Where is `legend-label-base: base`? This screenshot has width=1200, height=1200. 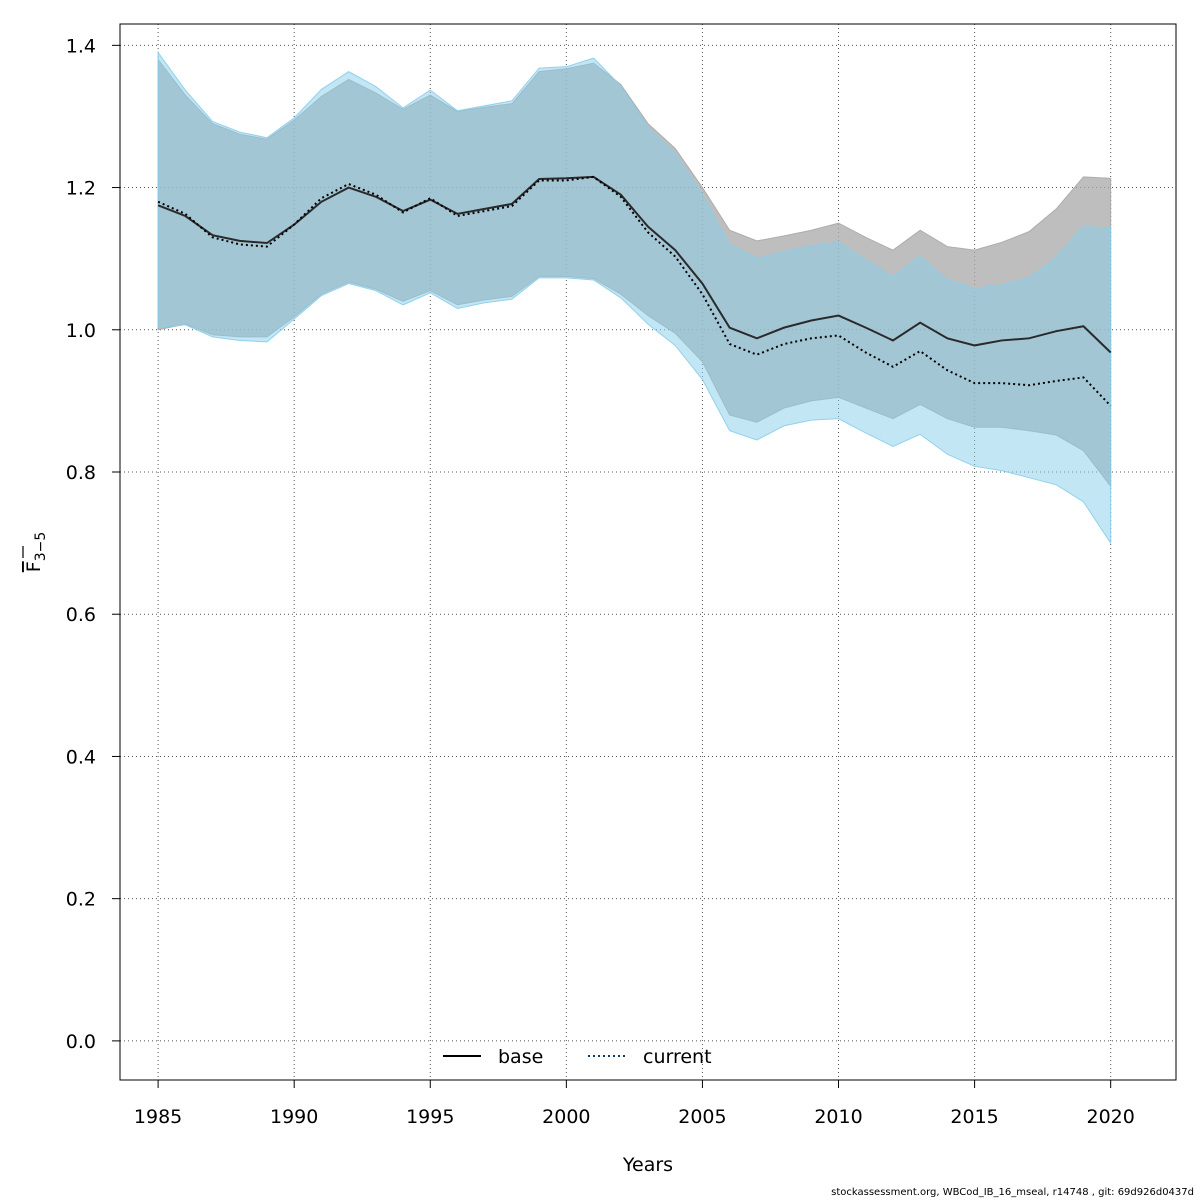
legend-label-base: base is located at coordinates (520, 1057).